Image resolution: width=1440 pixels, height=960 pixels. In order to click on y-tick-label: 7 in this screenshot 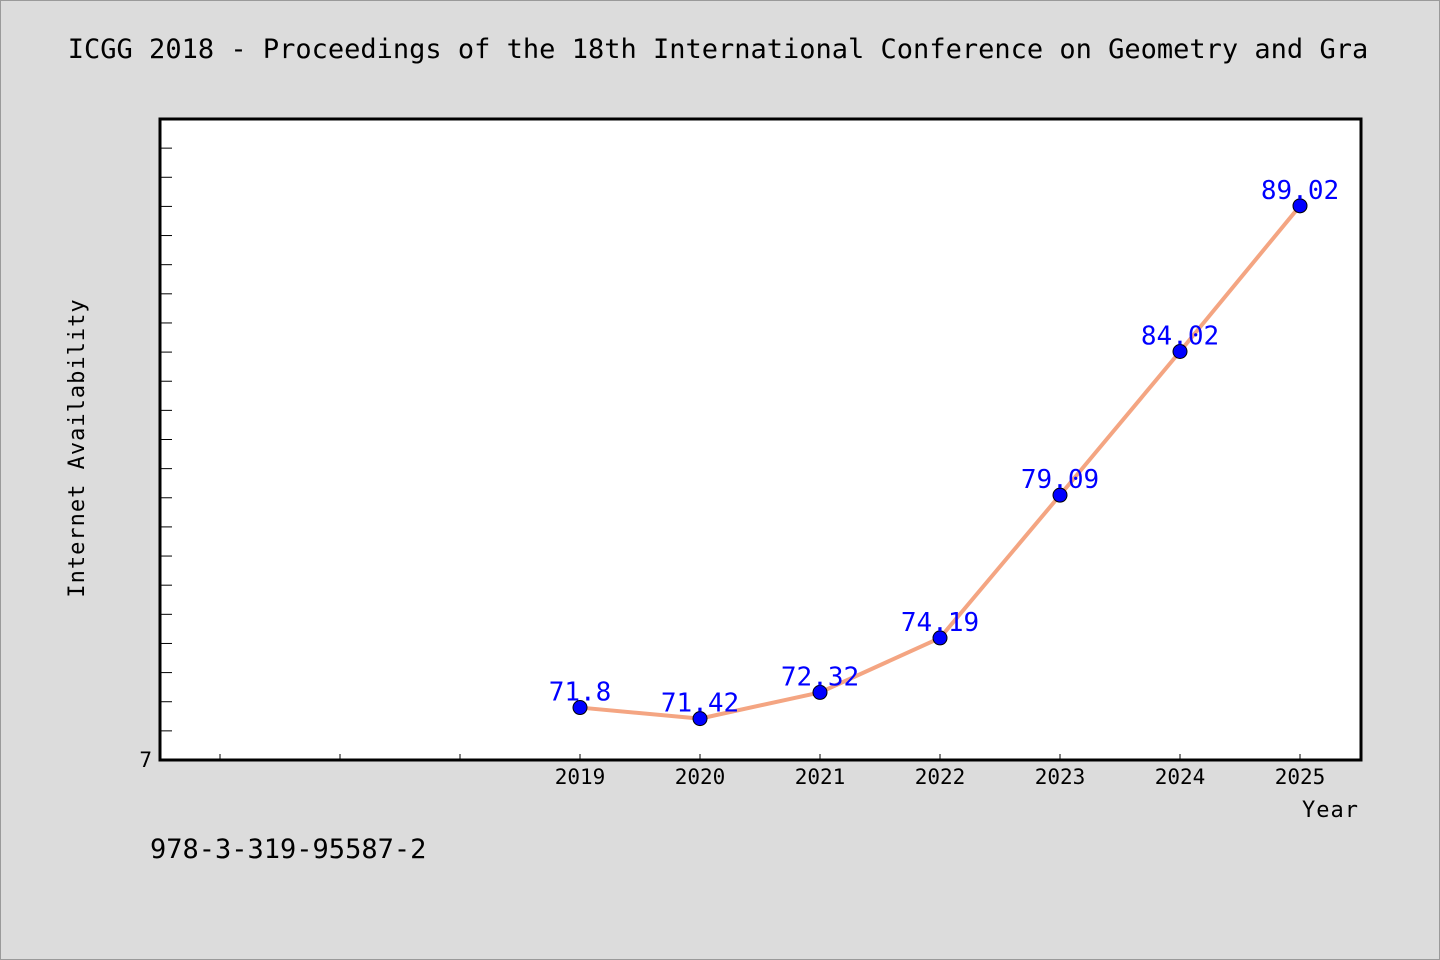, I will do `click(145, 760)`.